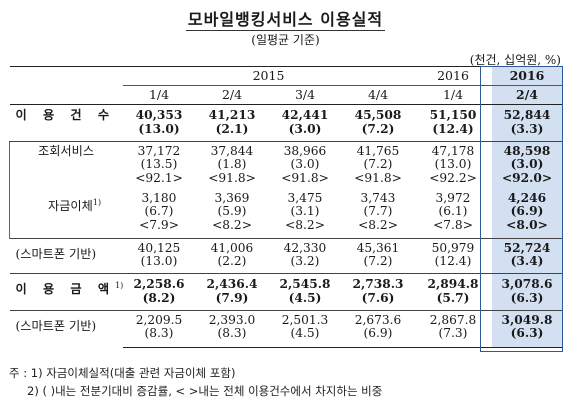  Describe the element at coordinates (70, 205) in the screenshot. I see `transfer-label: 자금이체` at that location.